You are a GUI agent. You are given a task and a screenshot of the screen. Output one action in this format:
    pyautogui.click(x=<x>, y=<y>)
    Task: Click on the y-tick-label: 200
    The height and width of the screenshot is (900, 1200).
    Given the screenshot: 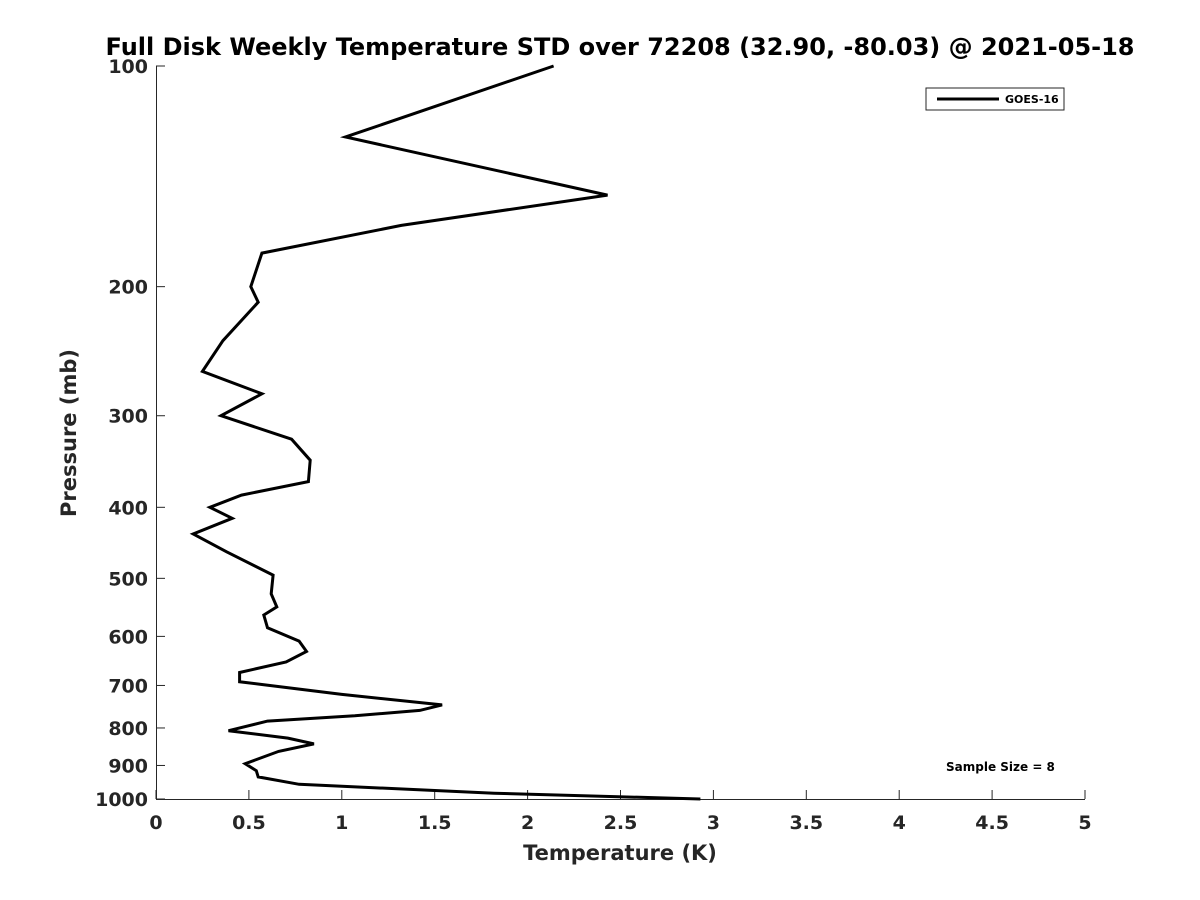 What is the action you would take?
    pyautogui.click(x=128, y=288)
    